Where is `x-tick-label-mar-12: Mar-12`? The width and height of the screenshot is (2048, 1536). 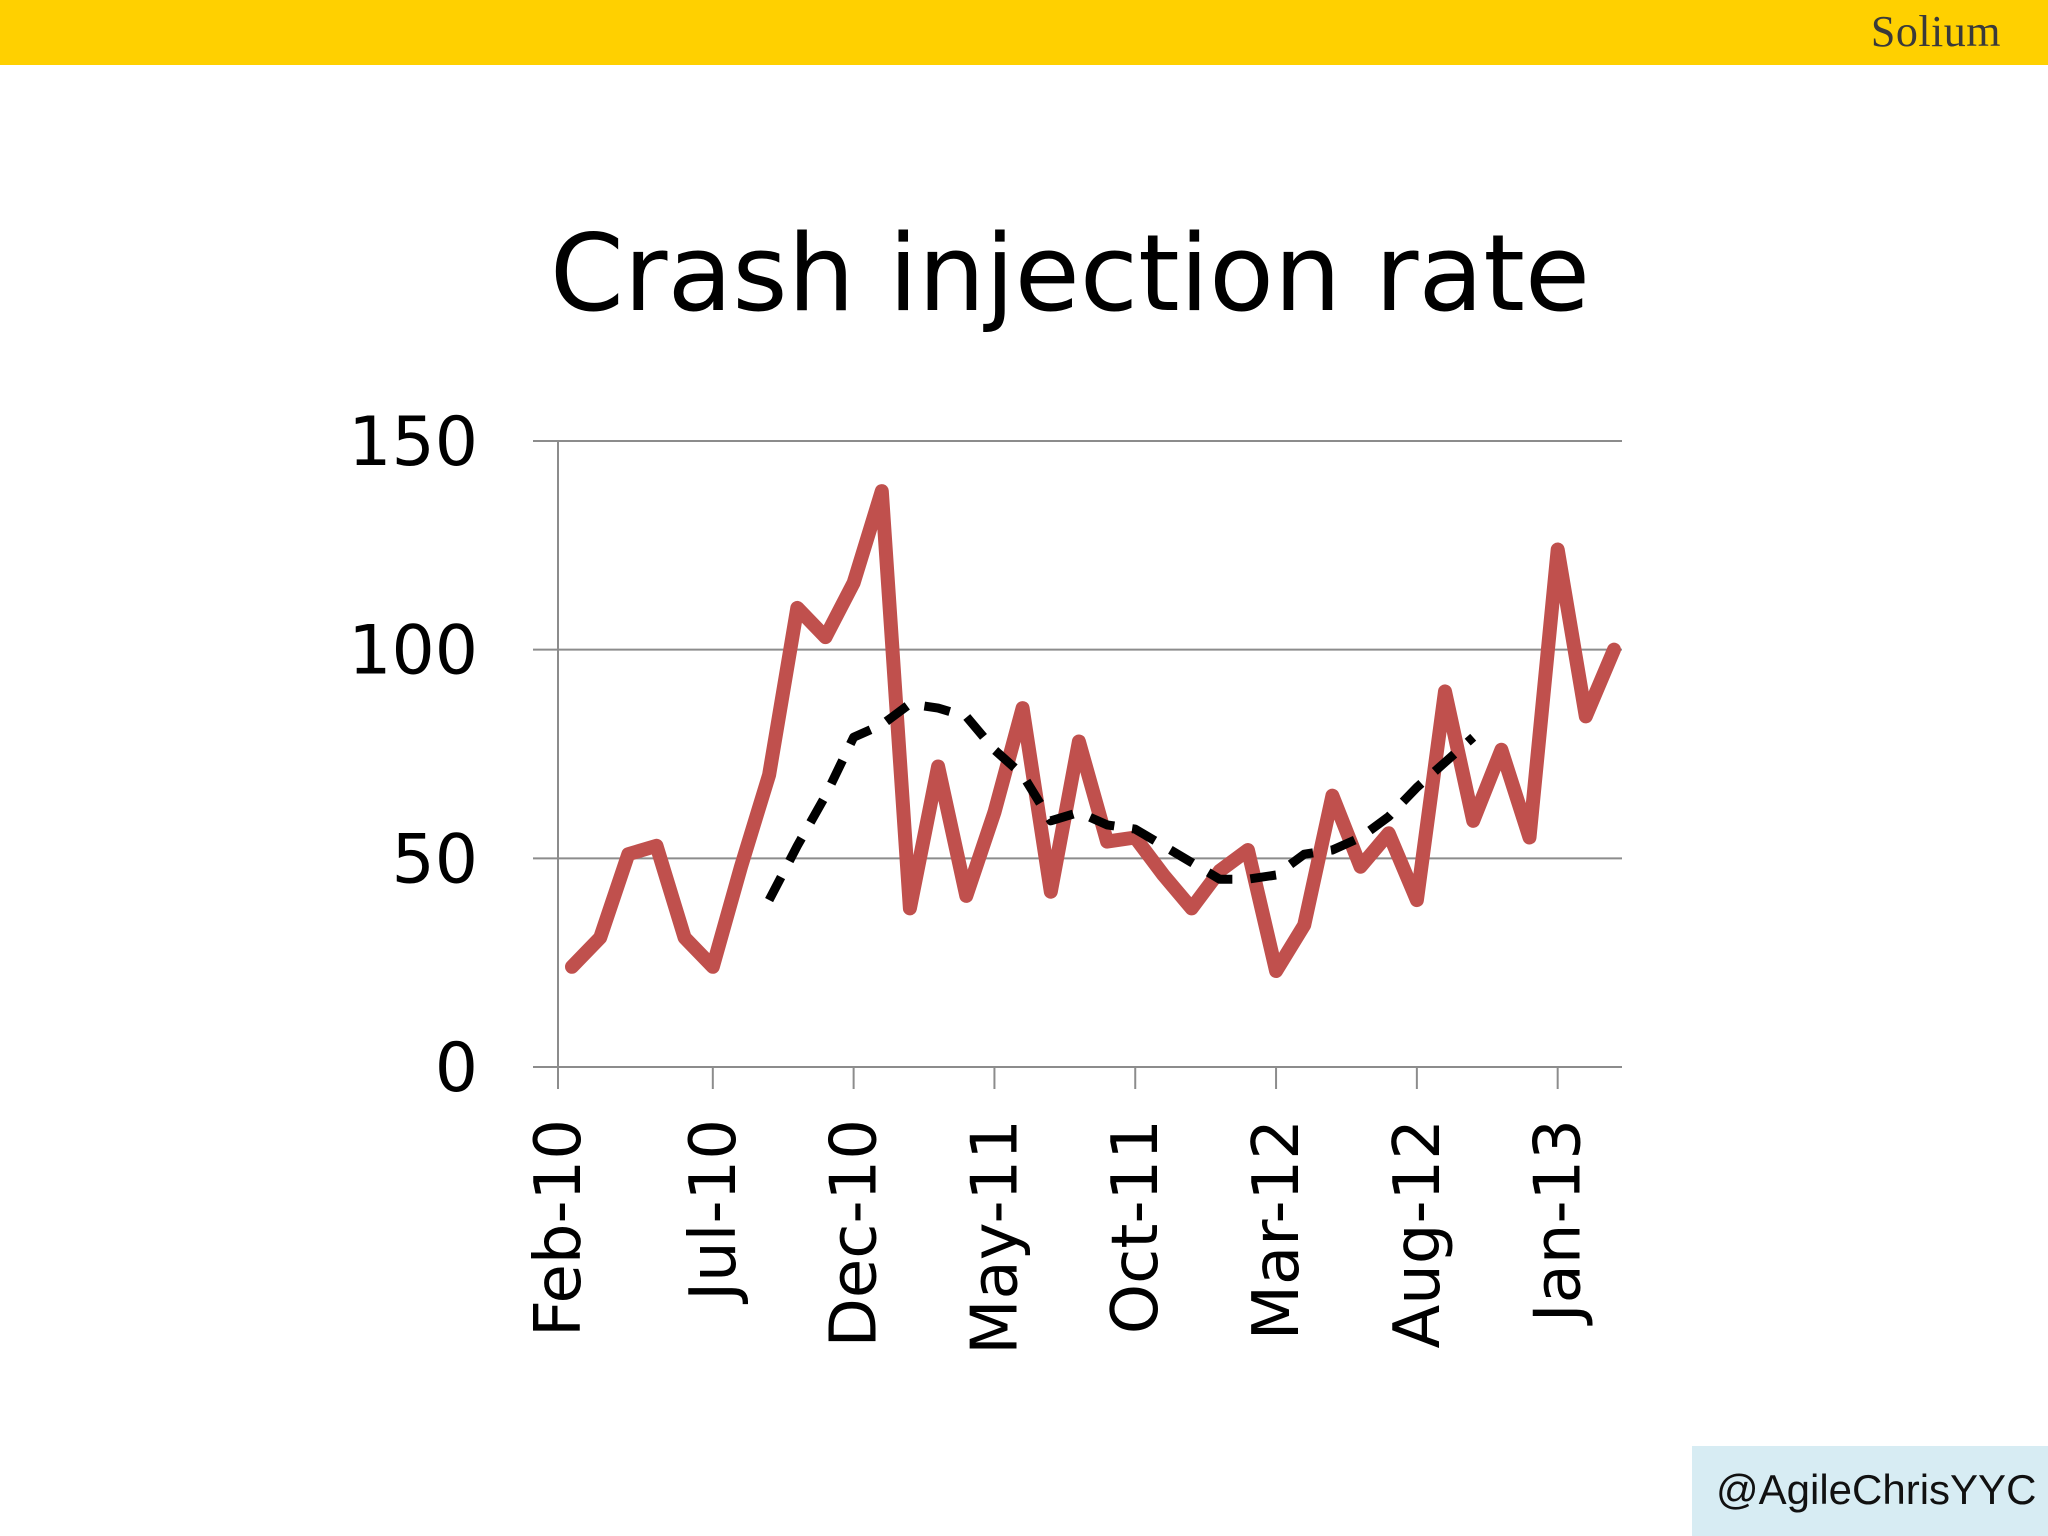 x-tick-label-mar-12: Mar-12 is located at coordinates (1277, 1229).